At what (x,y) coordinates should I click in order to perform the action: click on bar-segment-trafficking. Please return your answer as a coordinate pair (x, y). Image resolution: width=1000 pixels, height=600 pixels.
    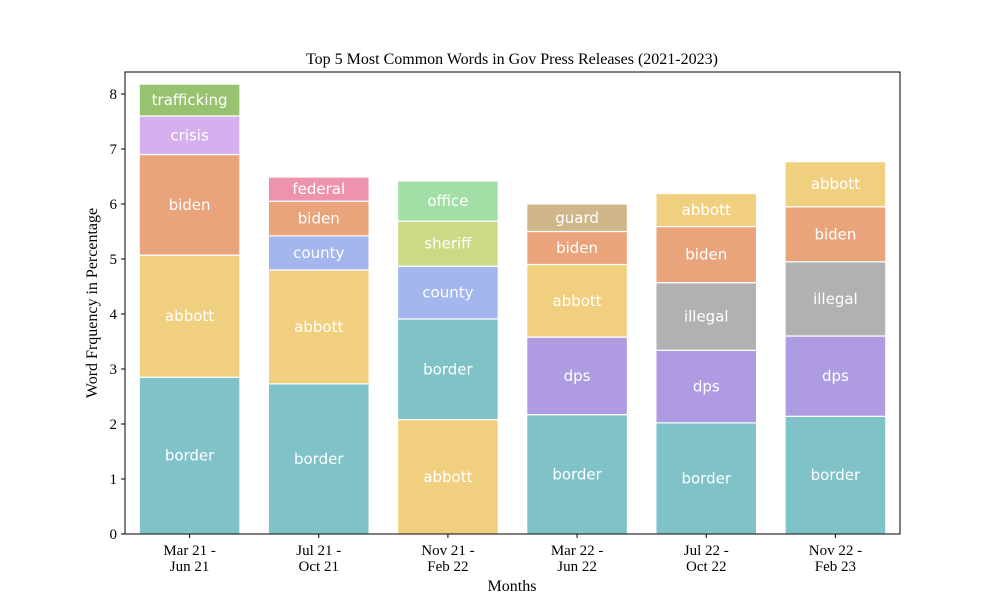
    Looking at the image, I should click on (189, 100).